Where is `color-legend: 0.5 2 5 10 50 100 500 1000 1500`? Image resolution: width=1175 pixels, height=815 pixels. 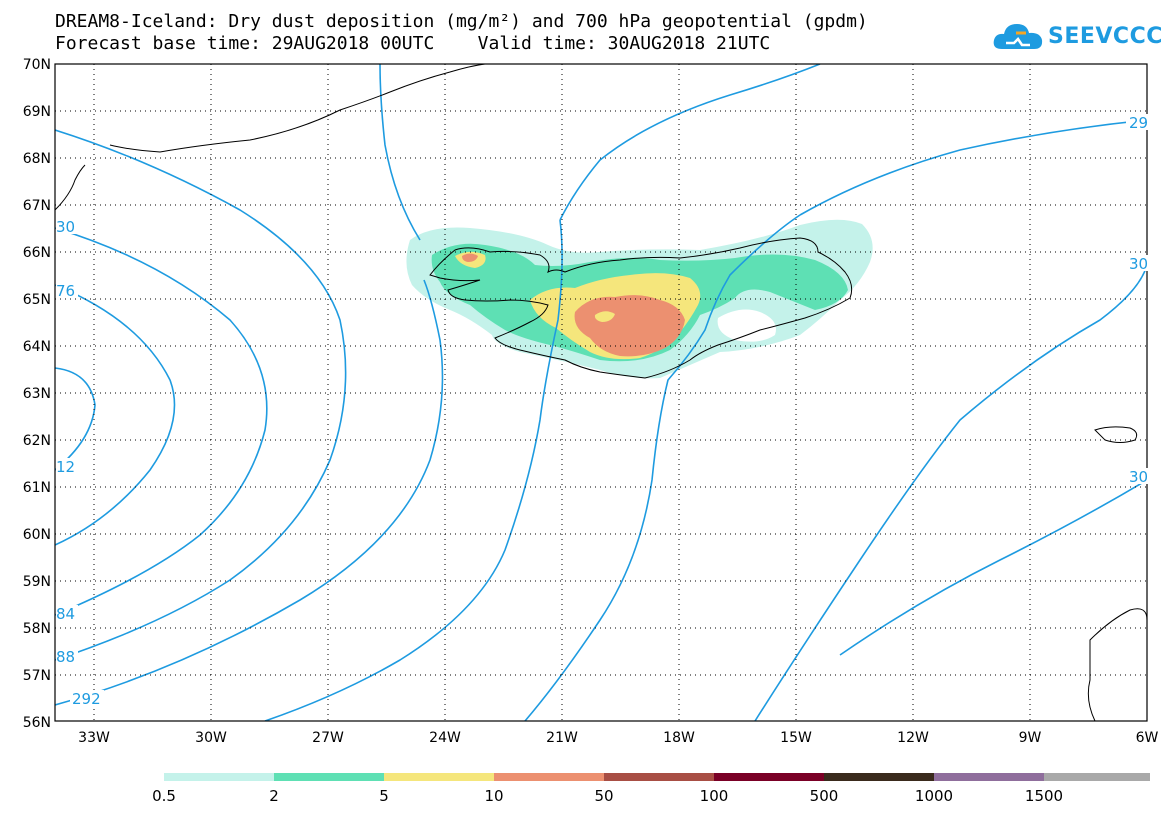 color-legend: 0.5 2 5 10 50 100 500 1000 1500 is located at coordinates (651, 789).